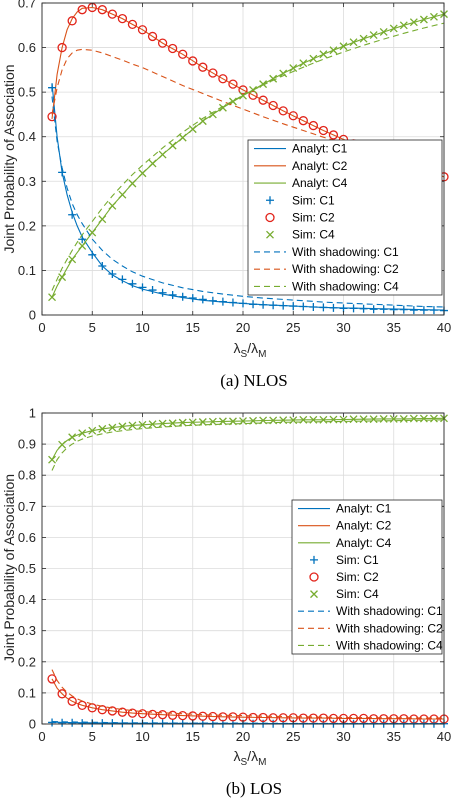  I want to click on series-line, so click(247, 722).